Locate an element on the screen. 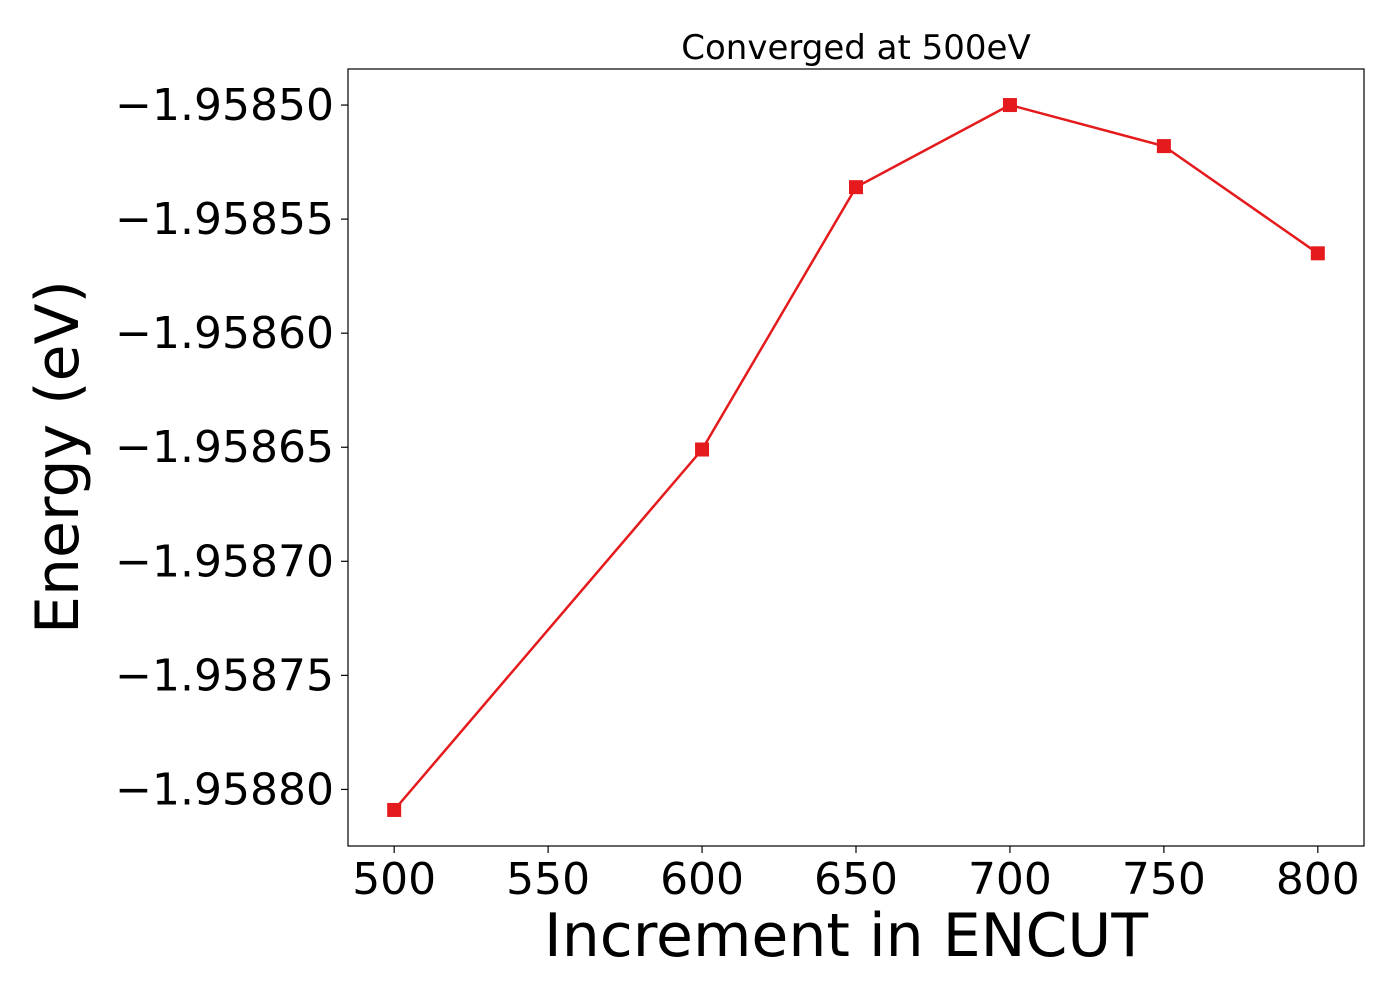 The width and height of the screenshot is (1400, 1000). y-tick-label: −1.95855 is located at coordinates (224, 219).